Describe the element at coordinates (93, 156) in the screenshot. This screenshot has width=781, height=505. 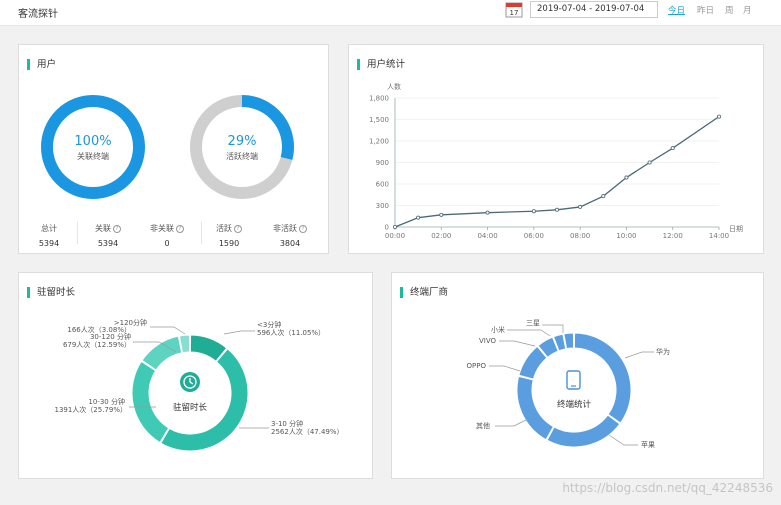
I see `related-label: 关联终端` at that location.